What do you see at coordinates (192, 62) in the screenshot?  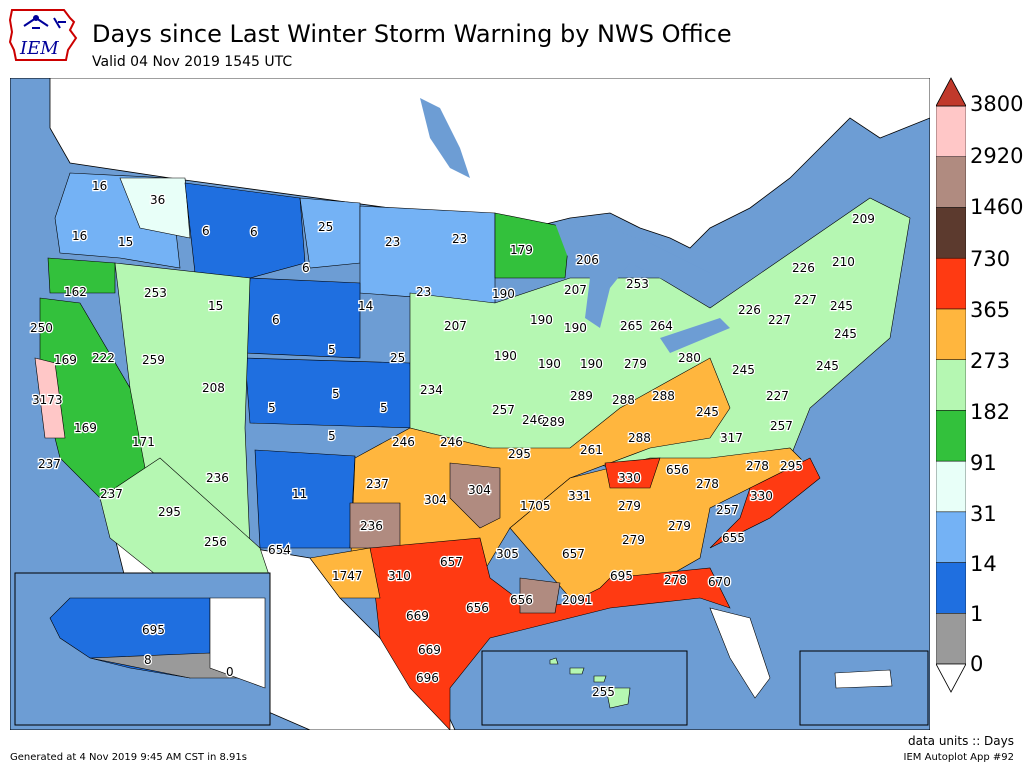 I see `page-subtitle: Valid 04 Nov 2019 1545 UTC` at bounding box center [192, 62].